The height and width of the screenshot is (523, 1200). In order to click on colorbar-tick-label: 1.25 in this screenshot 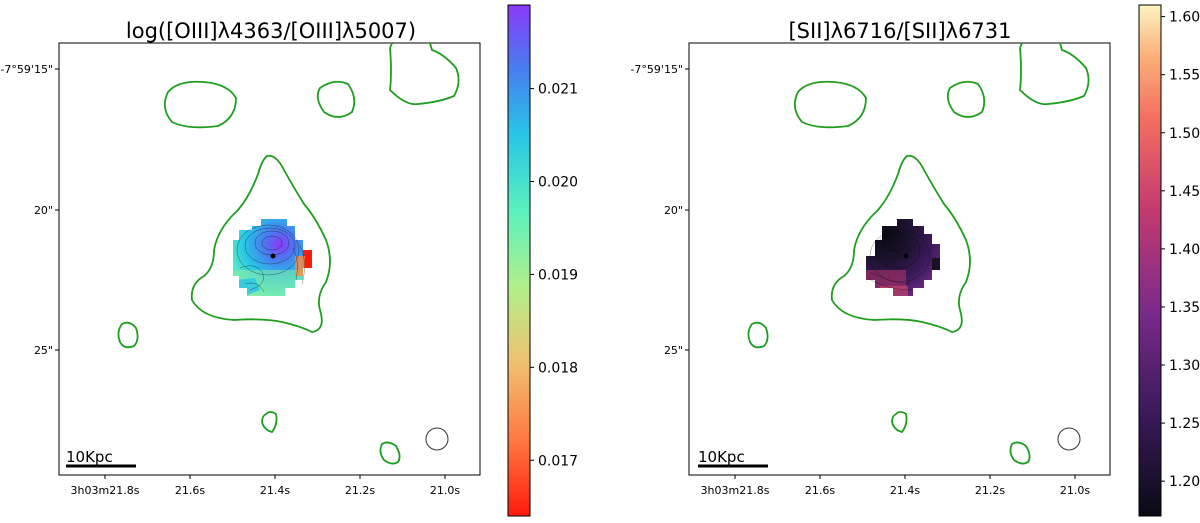, I will do `click(1184, 424)`.